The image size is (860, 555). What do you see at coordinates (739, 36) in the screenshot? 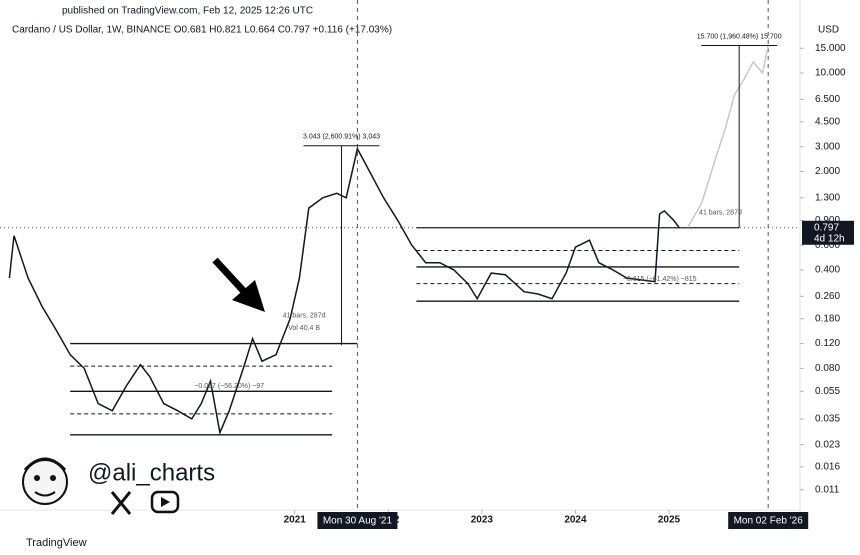
I see `measure-label: 15.700 (1,960.48%) 15,700` at bounding box center [739, 36].